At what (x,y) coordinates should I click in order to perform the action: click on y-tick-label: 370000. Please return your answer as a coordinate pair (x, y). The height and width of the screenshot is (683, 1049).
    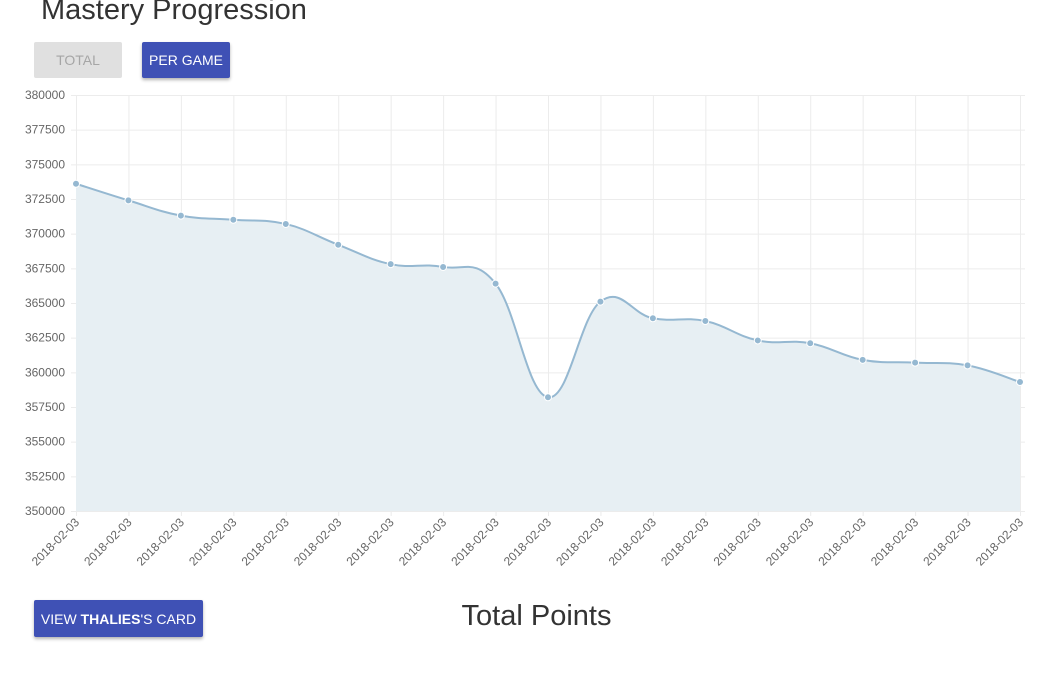
    Looking at the image, I should click on (45, 234).